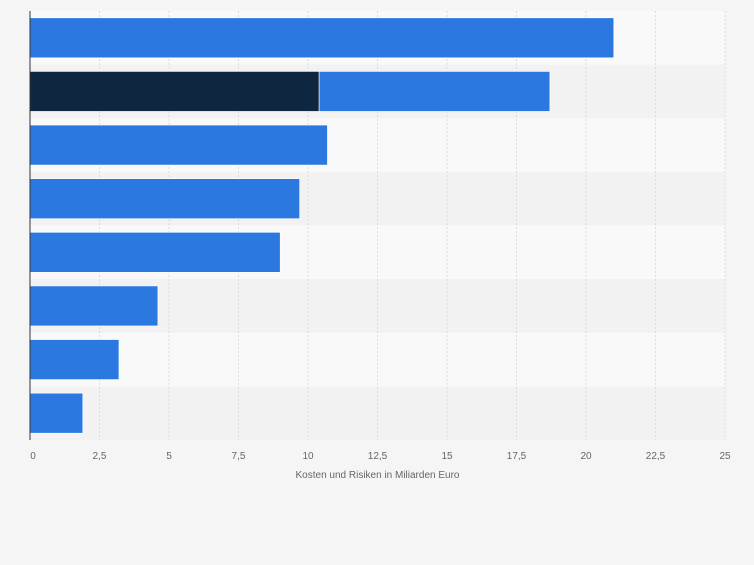 The height and width of the screenshot is (565, 754). Describe the element at coordinates (100, 456) in the screenshot. I see `x-tick-label: 2,5` at that location.